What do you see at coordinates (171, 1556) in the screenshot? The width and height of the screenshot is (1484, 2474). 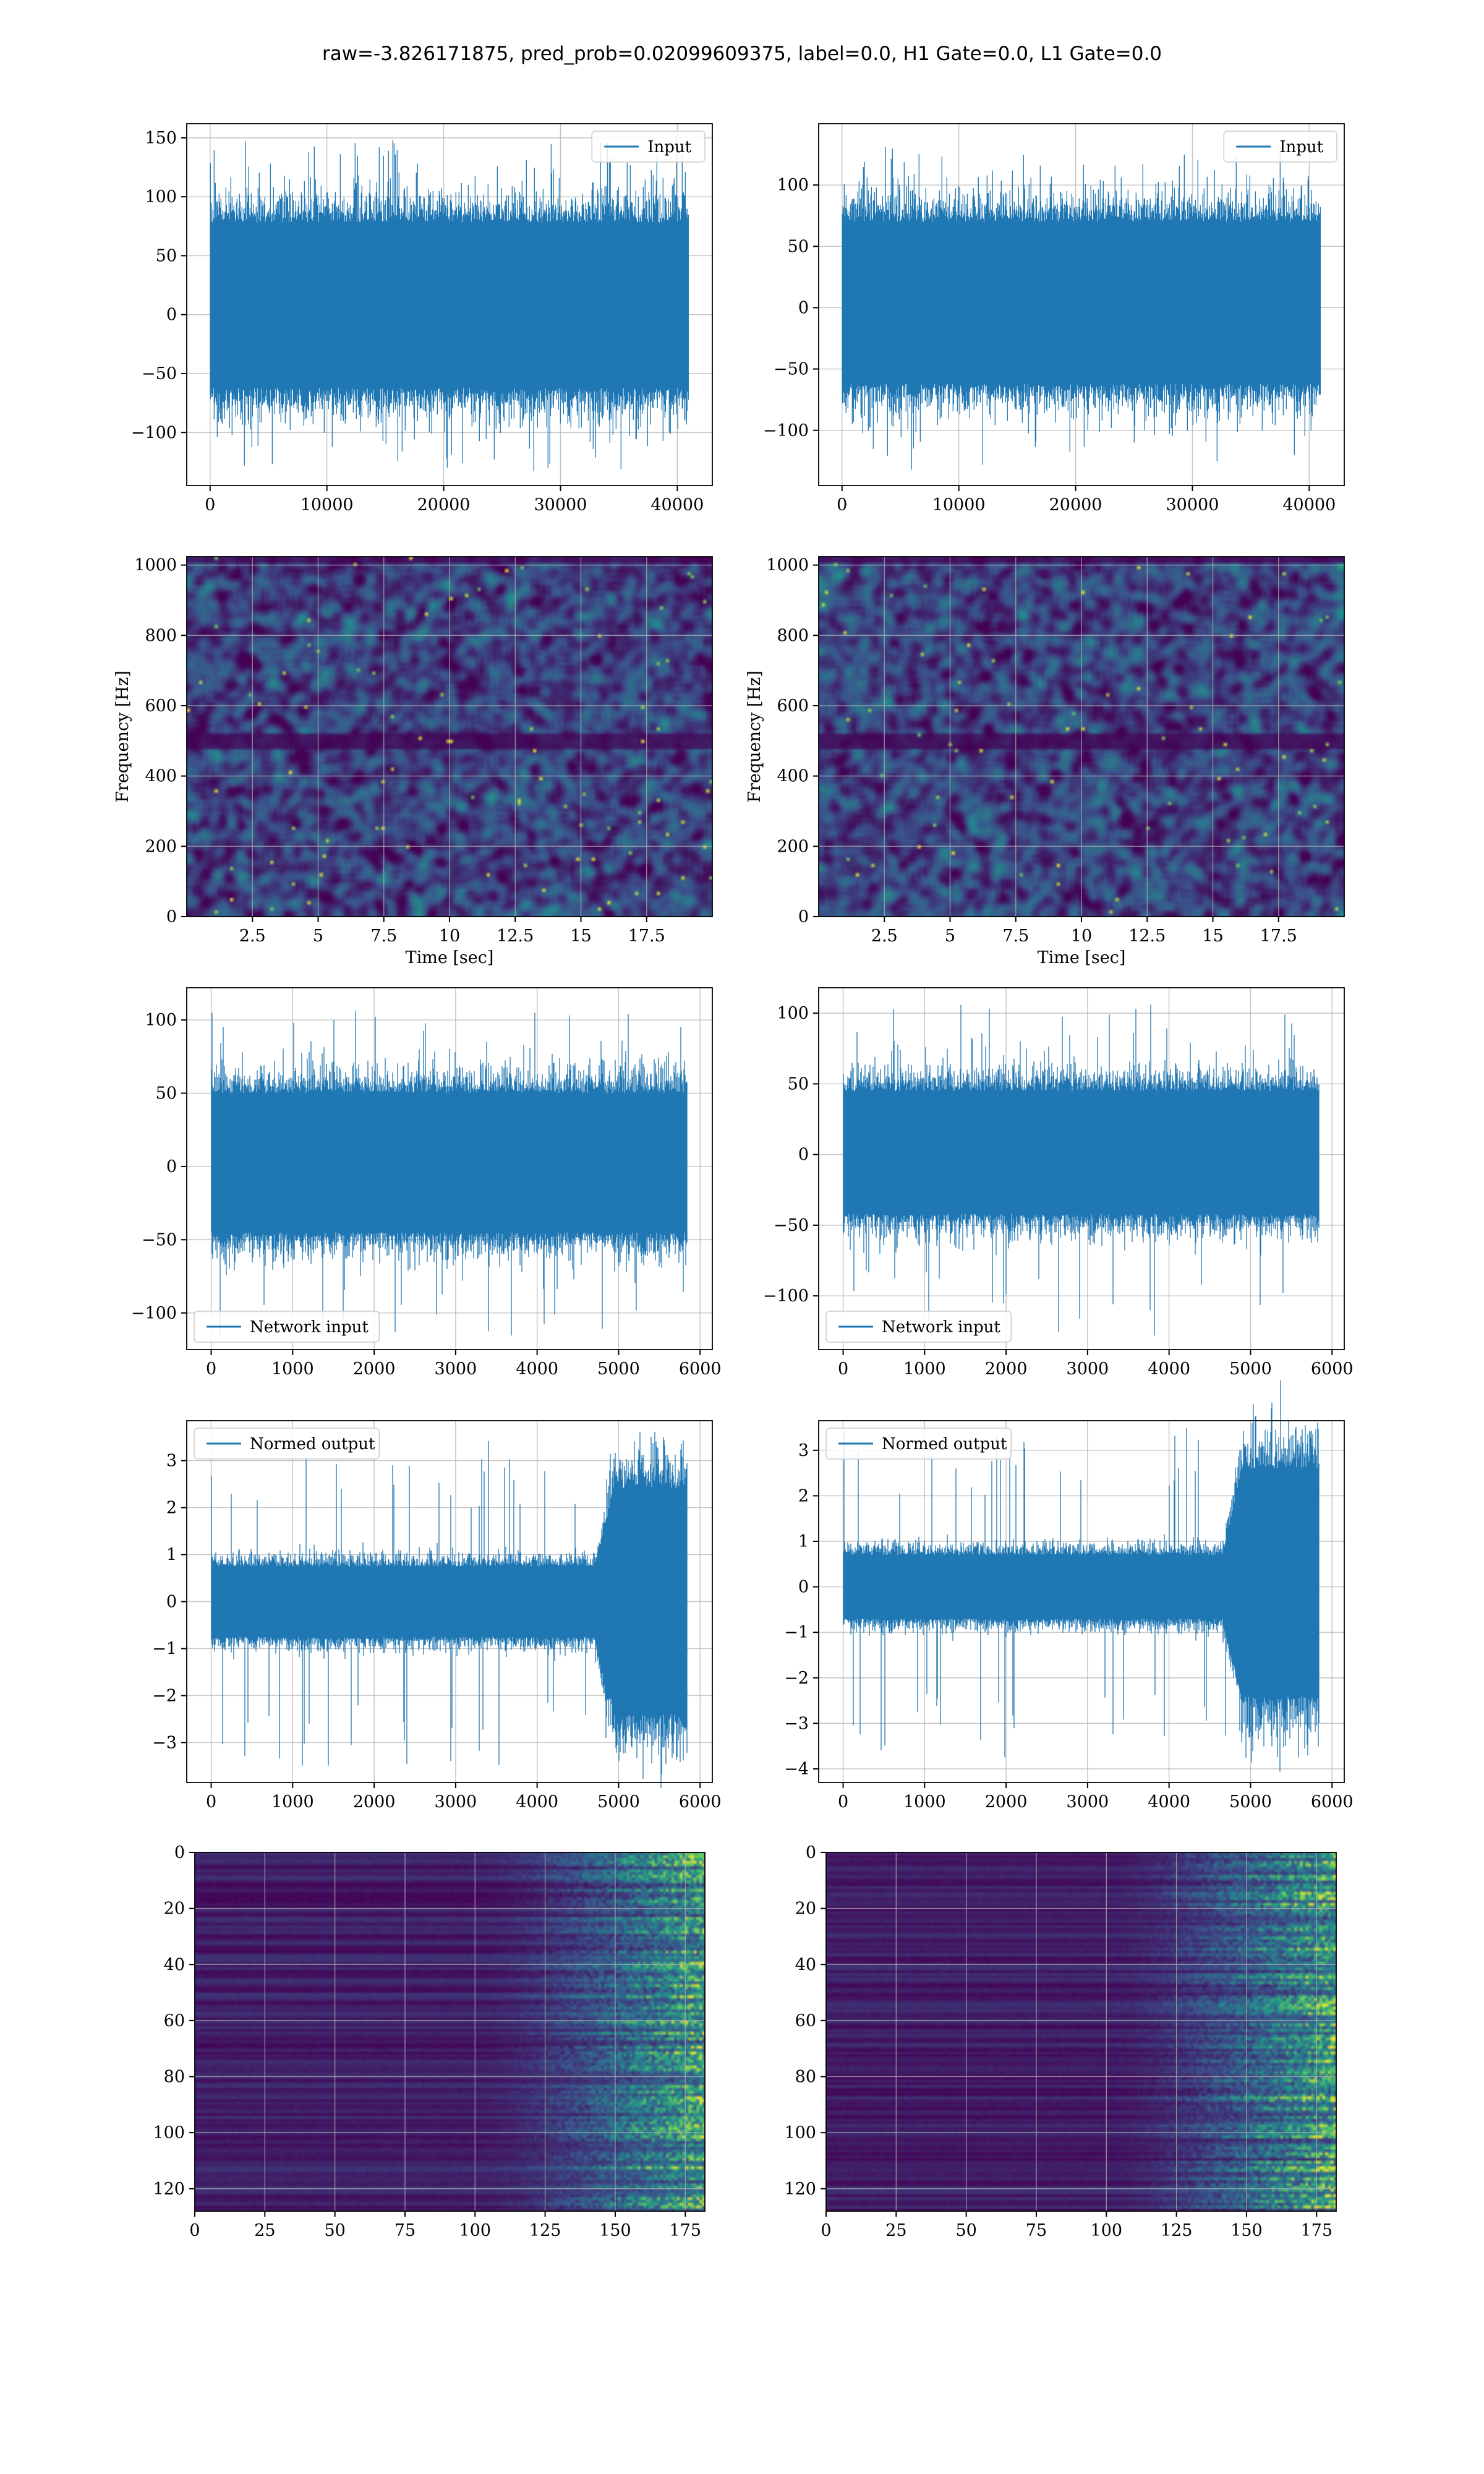 I see `y-tick-label: 1` at bounding box center [171, 1556].